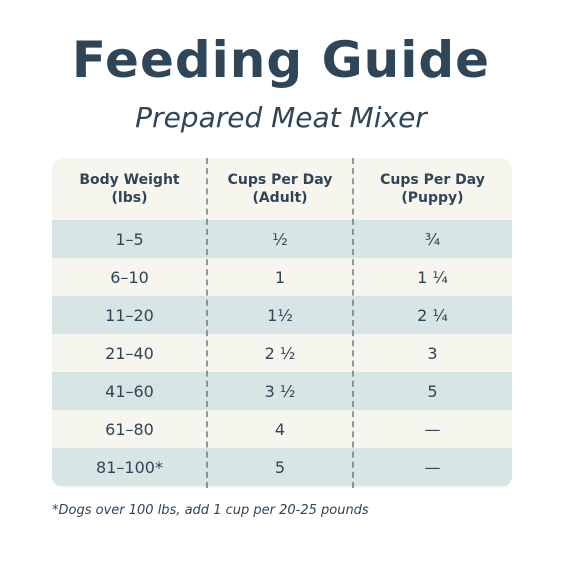 The image size is (562, 562). I want to click on table-row: 11–20 1½ 2 ¼, so click(282, 315).